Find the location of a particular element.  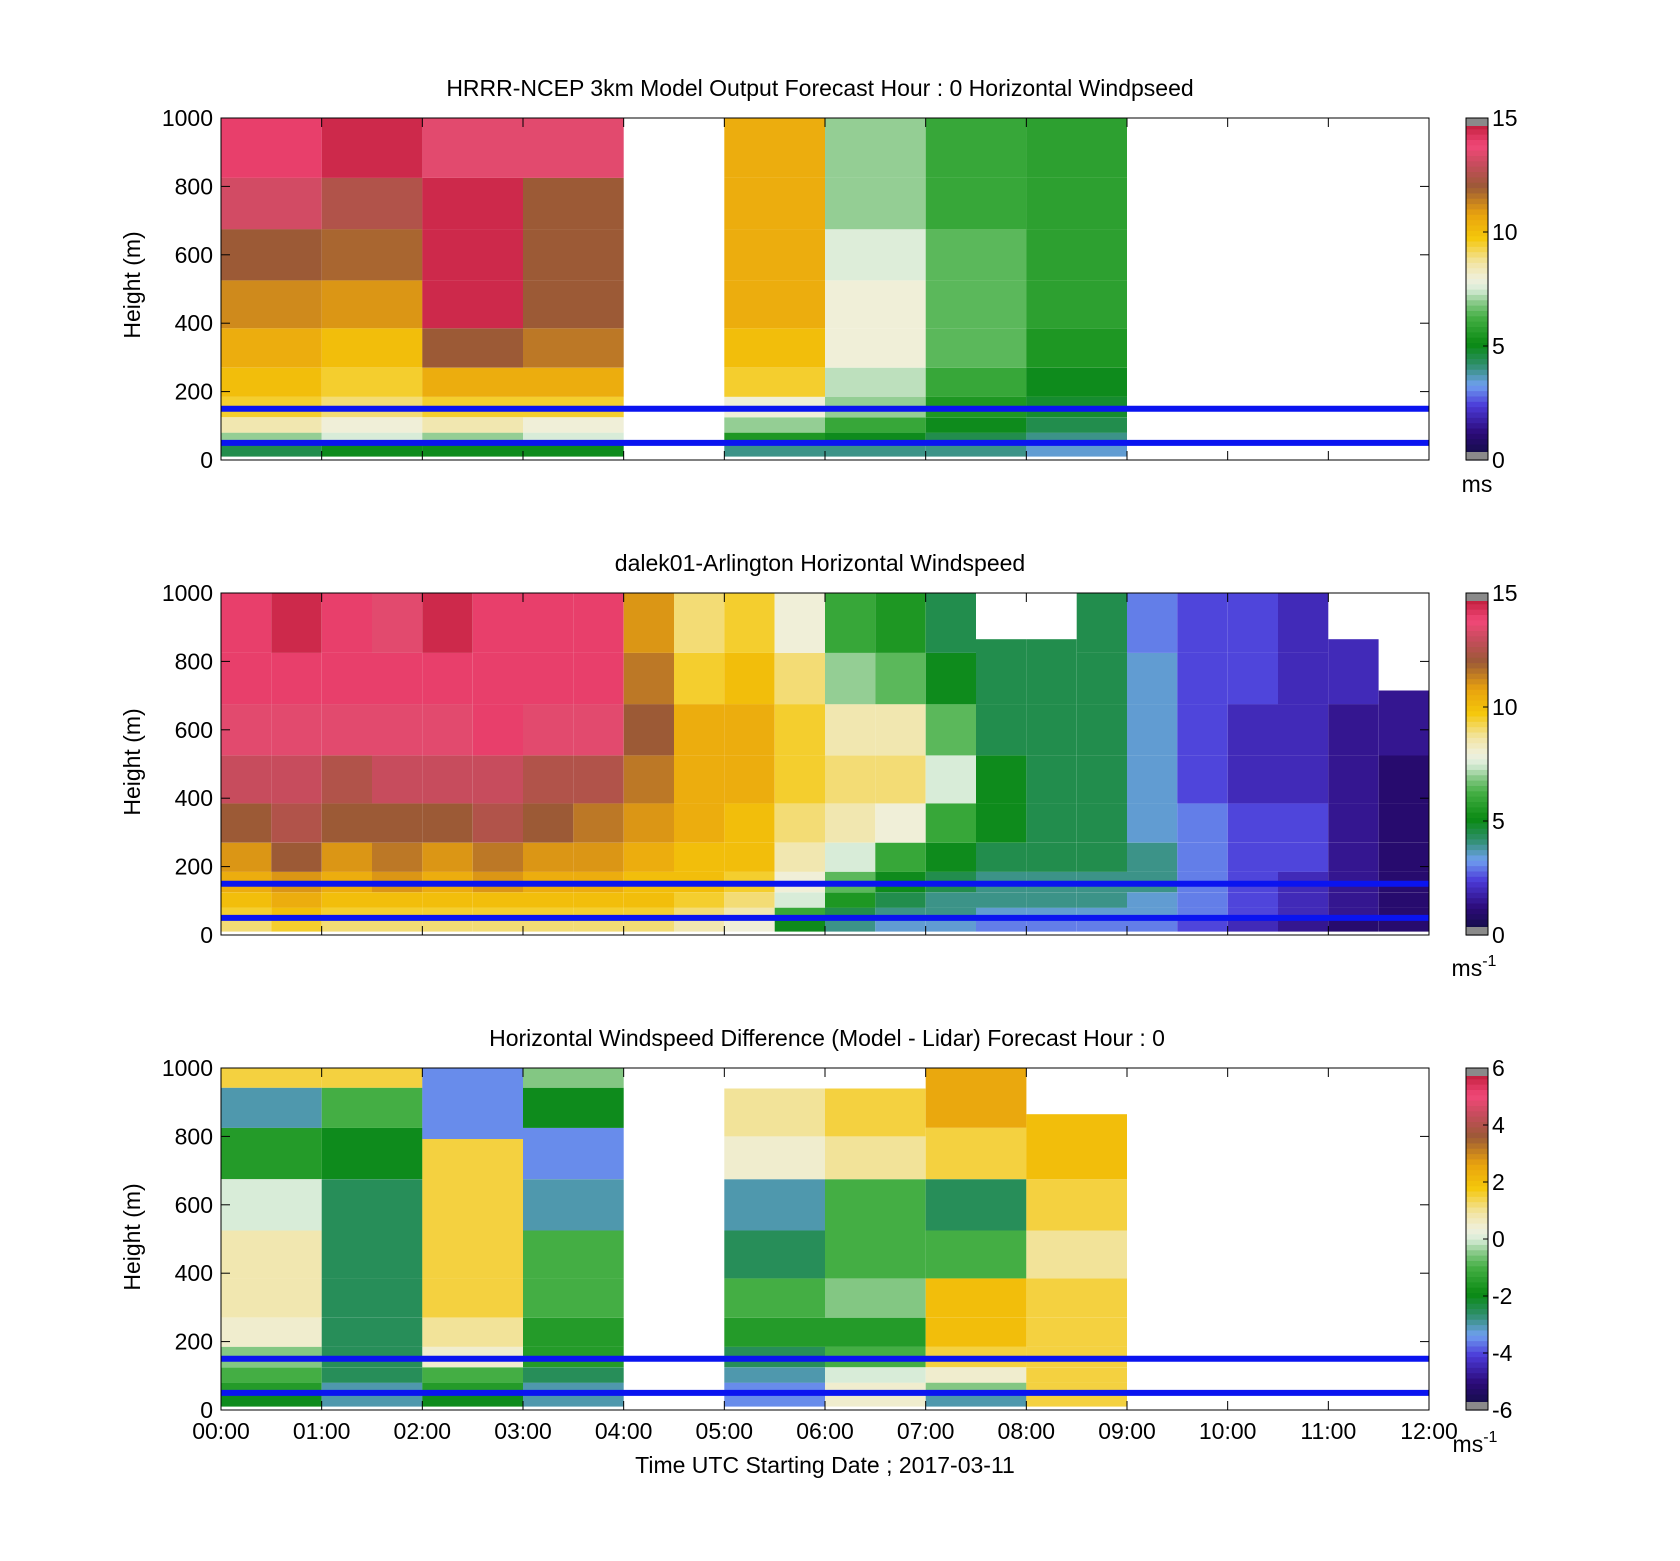

colorbar-tick-label: 5 is located at coordinates (1498, 346).